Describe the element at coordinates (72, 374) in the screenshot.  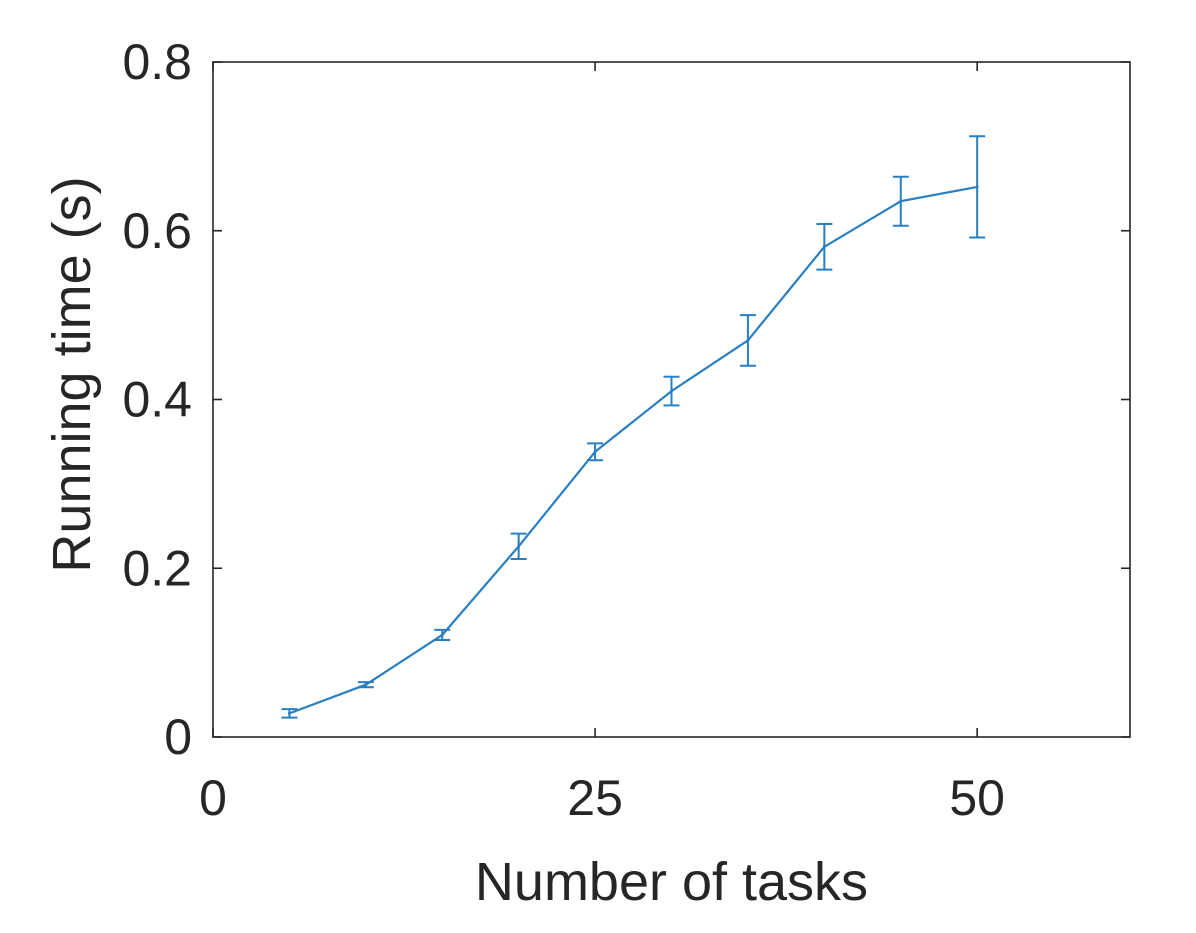
I see `y-axis-title: Running time (s)` at that location.